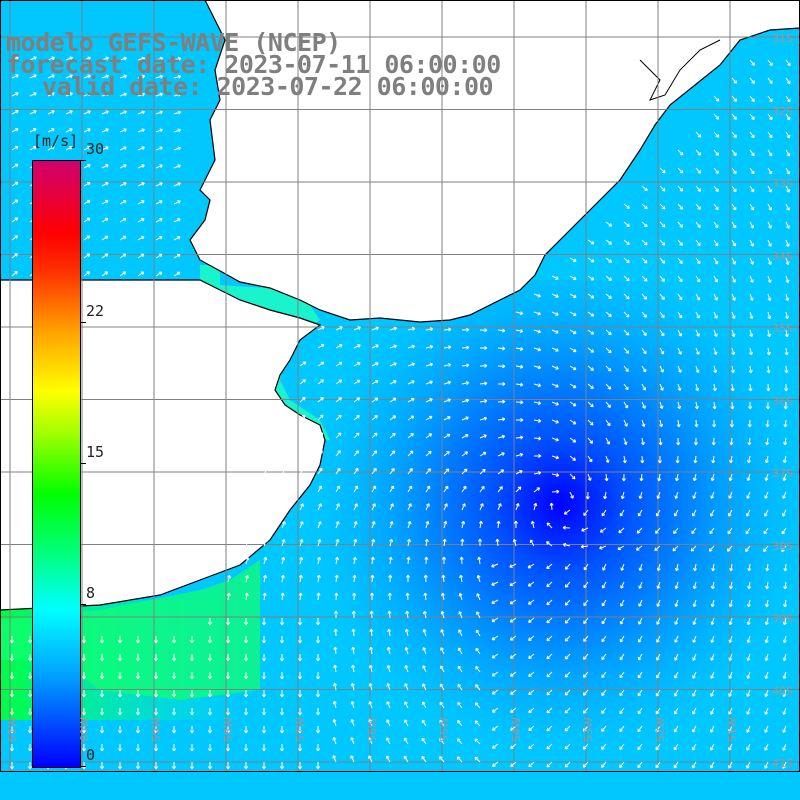 The height and width of the screenshot is (800, 800). What do you see at coordinates (130, 630) in the screenshot?
I see `offshore-wind-zone` at bounding box center [130, 630].